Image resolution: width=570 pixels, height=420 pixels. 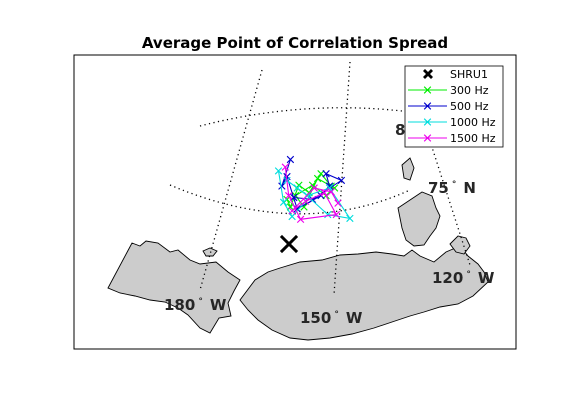 I want to click on lat-label-75: 75 ° N, so click(x=452, y=188).